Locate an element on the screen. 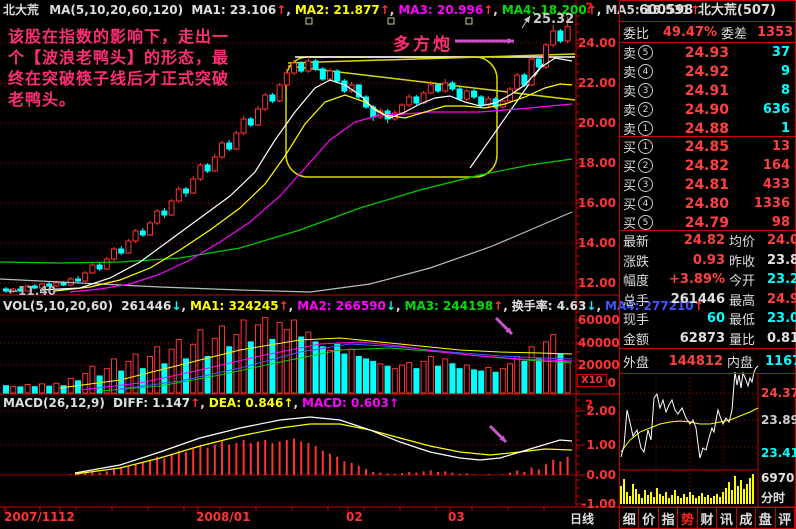 Image resolution: width=796 pixels, height=529 pixels. stock-name: 北大荒 is located at coordinates (21, 10).